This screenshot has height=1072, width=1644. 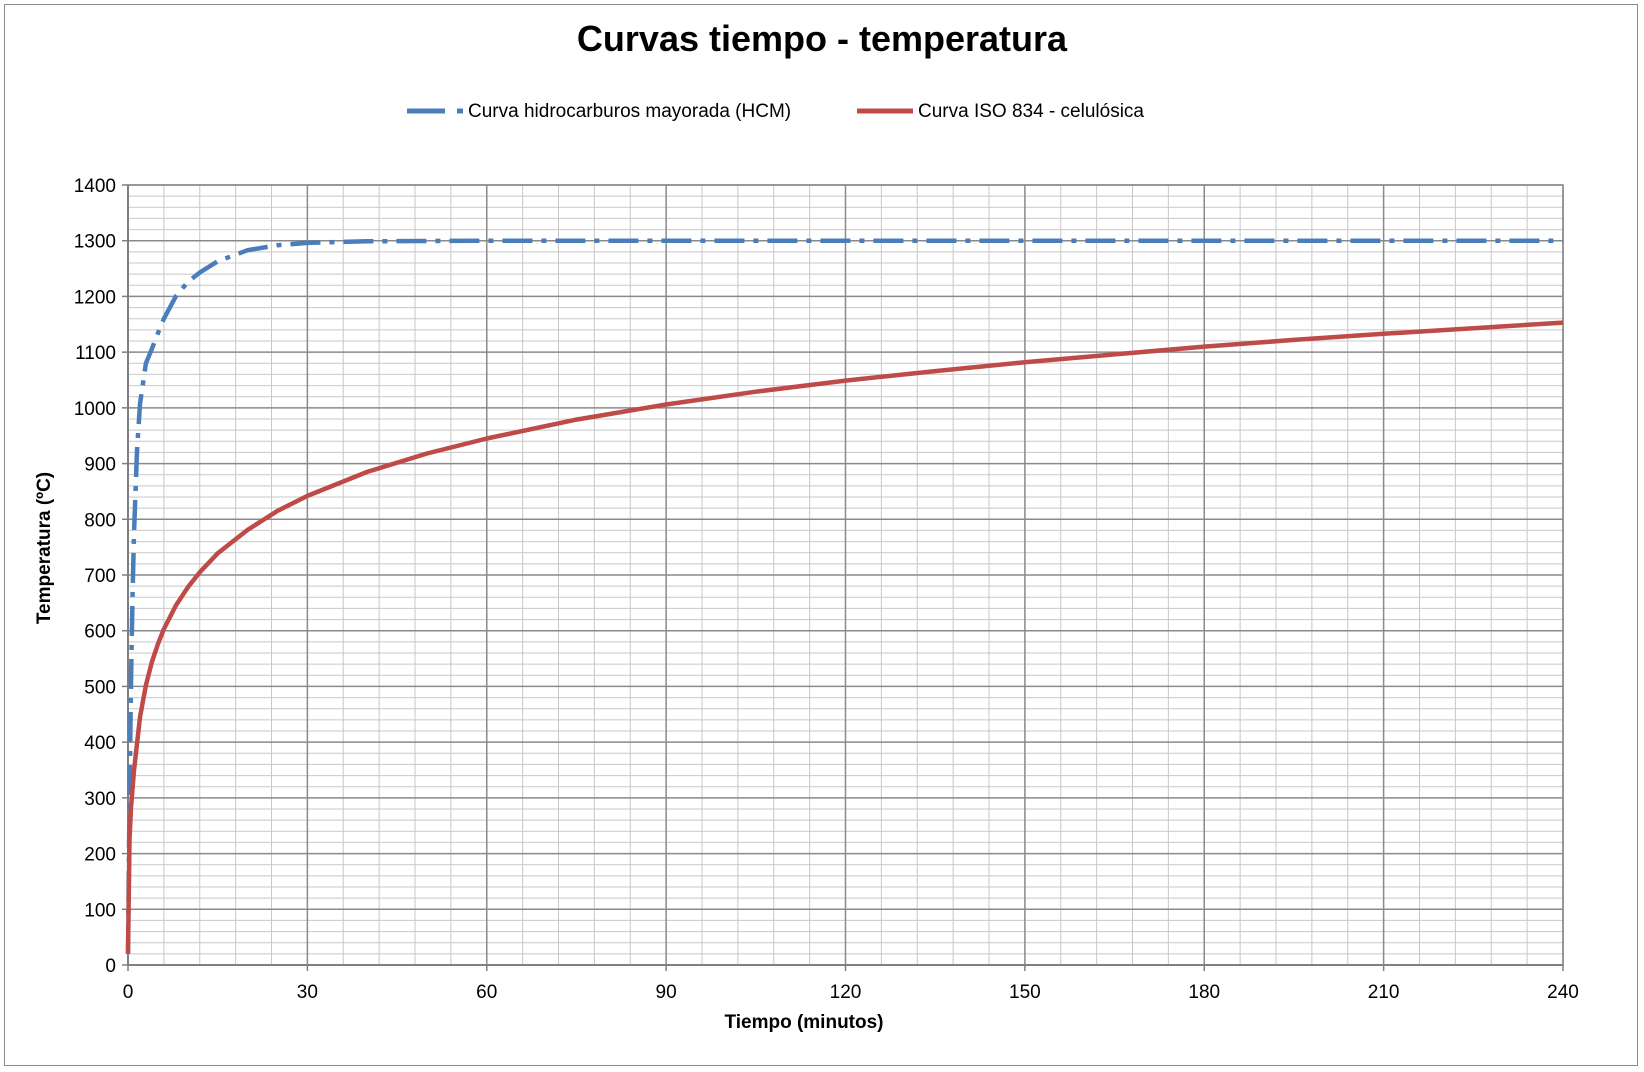 What do you see at coordinates (95, 186) in the screenshot?
I see `y-tick-label: 1400` at bounding box center [95, 186].